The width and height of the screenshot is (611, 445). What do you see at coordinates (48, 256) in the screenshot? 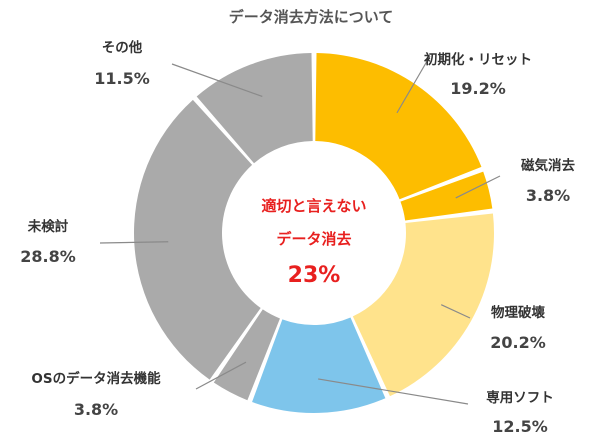
I see `slice-value-label-6: 28.8%` at bounding box center [48, 256].